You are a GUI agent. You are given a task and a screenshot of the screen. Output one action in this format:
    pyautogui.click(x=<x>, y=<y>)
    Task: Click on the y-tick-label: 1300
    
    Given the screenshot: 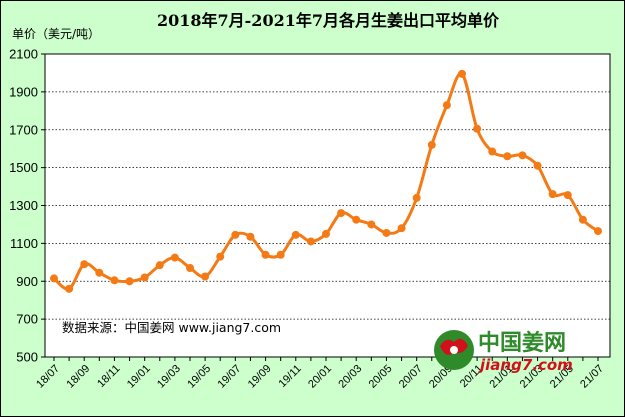 What is the action you would take?
    pyautogui.click(x=23, y=205)
    